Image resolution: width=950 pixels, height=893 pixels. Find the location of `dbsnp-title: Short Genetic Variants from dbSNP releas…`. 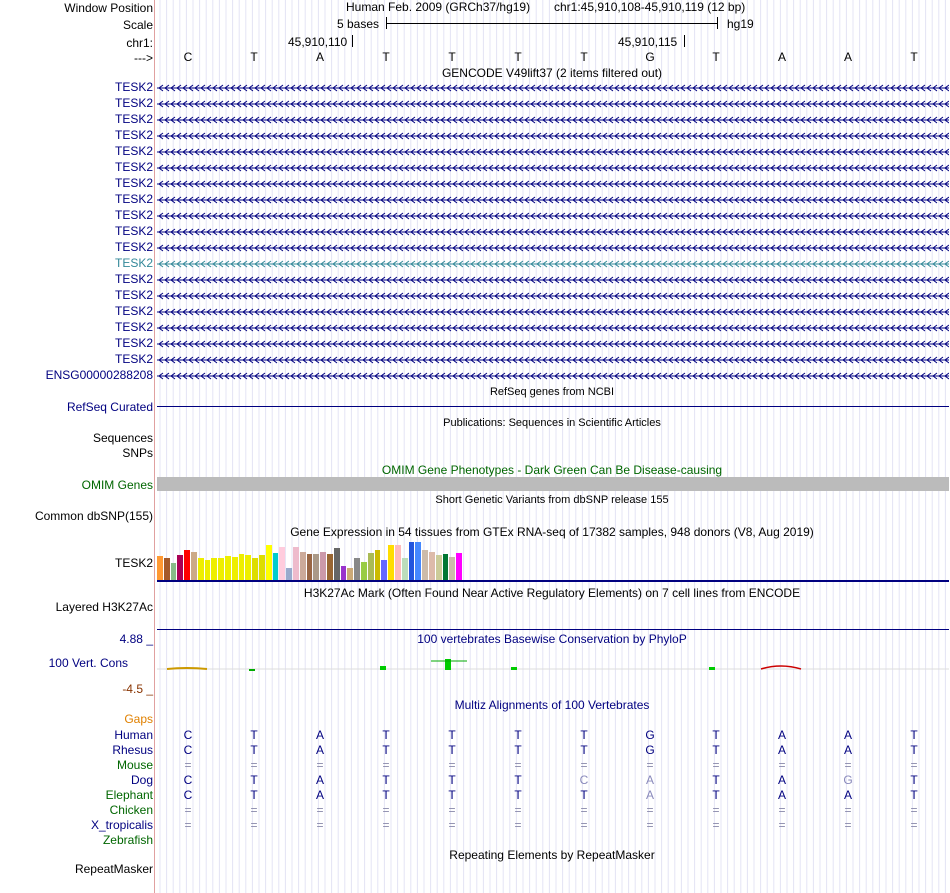

dbsnp-title: Short Genetic Variants from dbSNP releas… is located at coordinates (552, 500).